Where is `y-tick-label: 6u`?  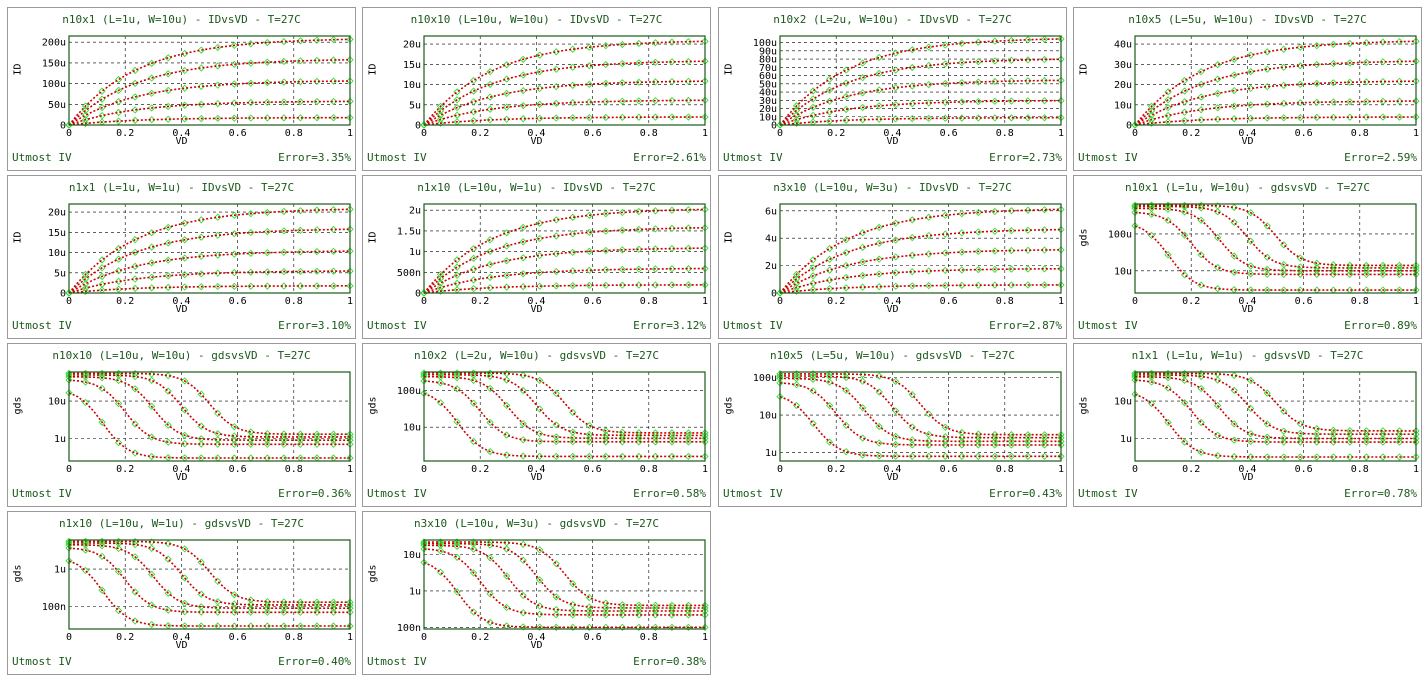 y-tick-label: 6u is located at coordinates (771, 211).